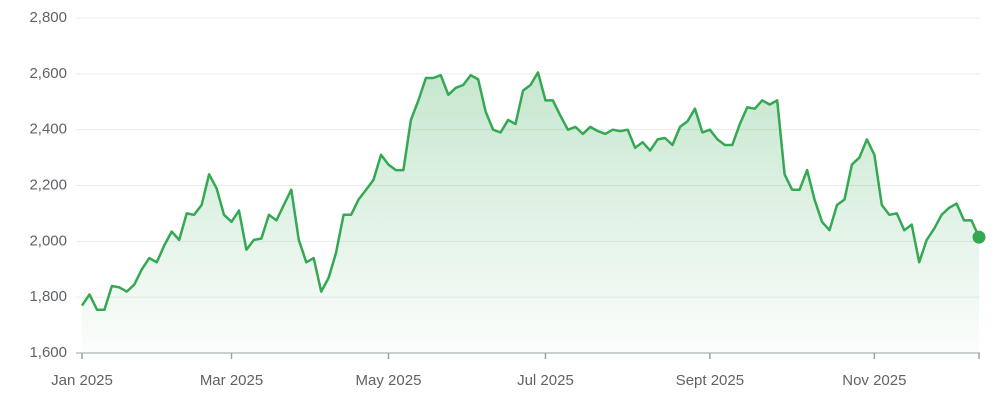  I want to click on y-tick-label: 2,400, so click(48, 129).